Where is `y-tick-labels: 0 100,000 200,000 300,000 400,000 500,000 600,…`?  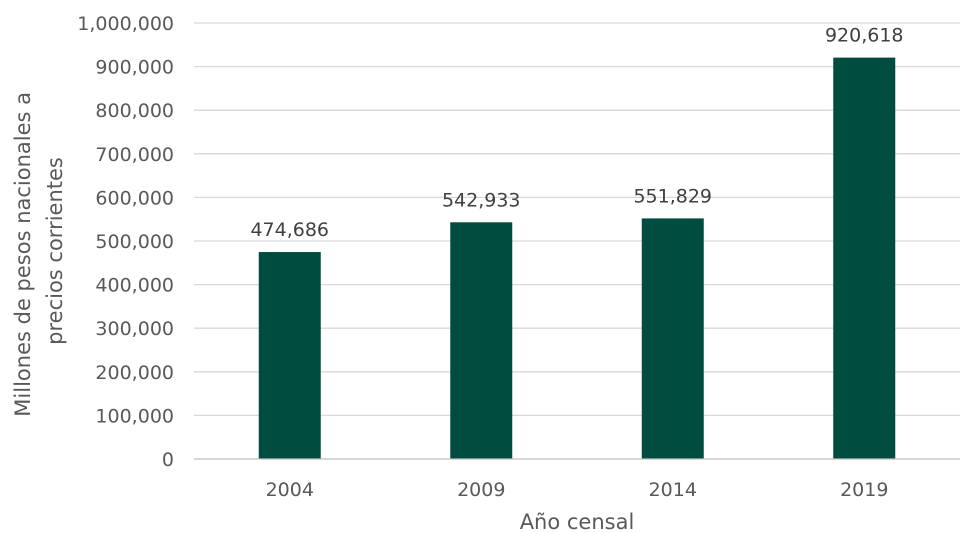
y-tick-labels: 0 100,000 200,000 300,000 400,000 500,000 600,… is located at coordinates (125, 242).